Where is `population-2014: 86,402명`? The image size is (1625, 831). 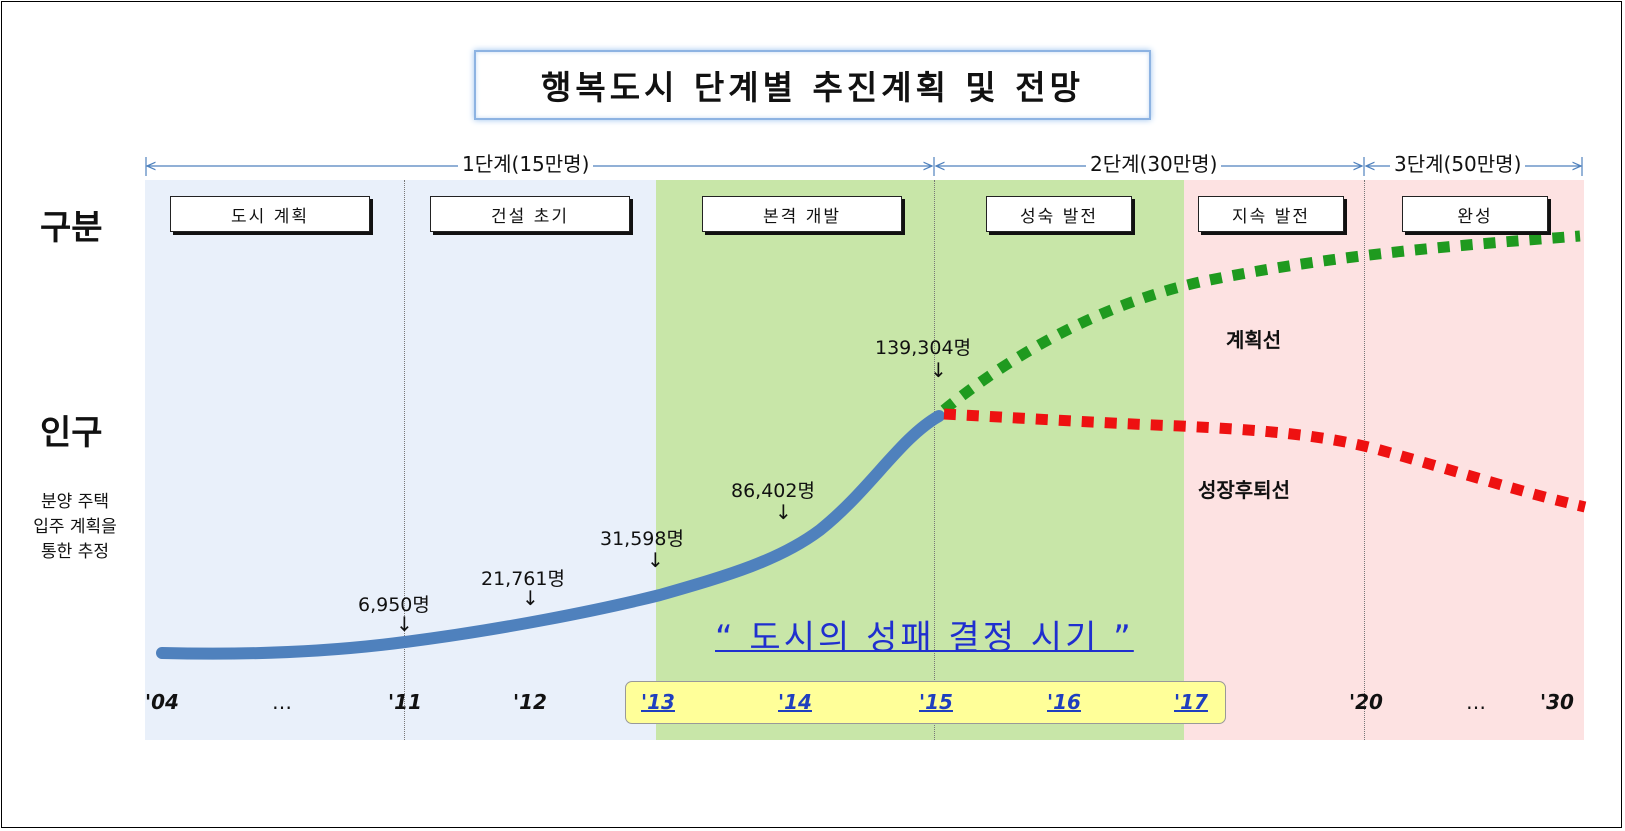 population-2014: 86,402명 is located at coordinates (773, 491).